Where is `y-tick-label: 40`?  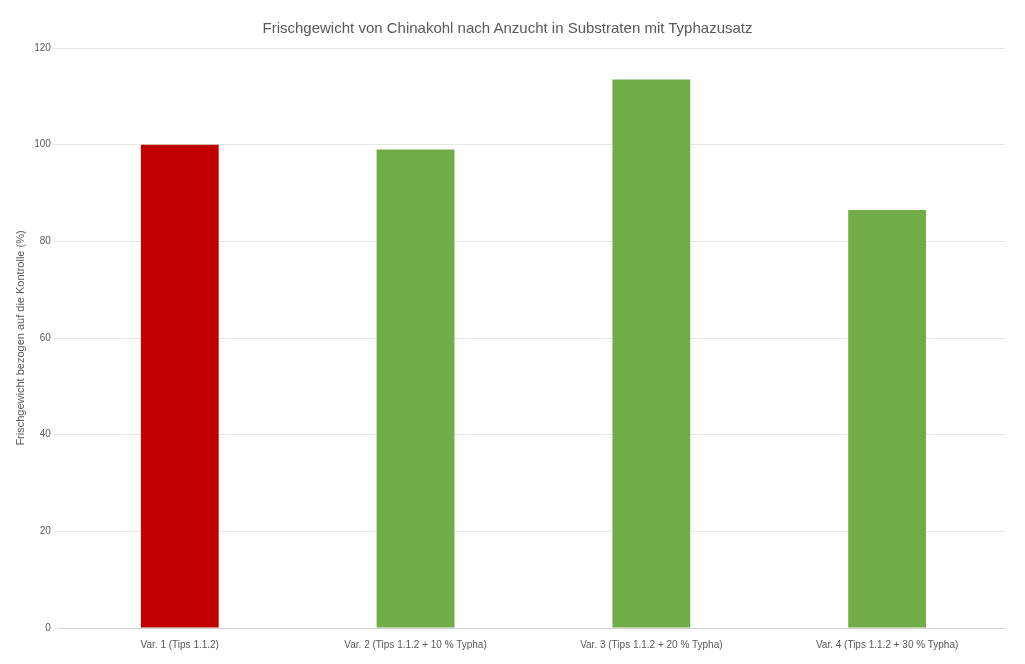 y-tick-label: 40 is located at coordinates (45, 434).